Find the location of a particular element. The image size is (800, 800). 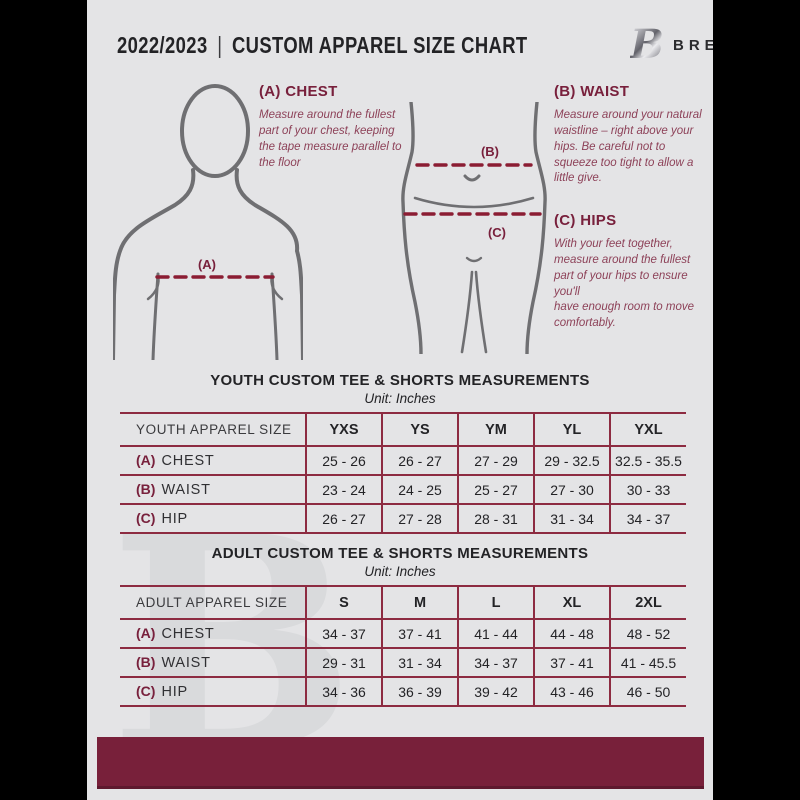

table-cell: 48 - 52 is located at coordinates (647, 633).